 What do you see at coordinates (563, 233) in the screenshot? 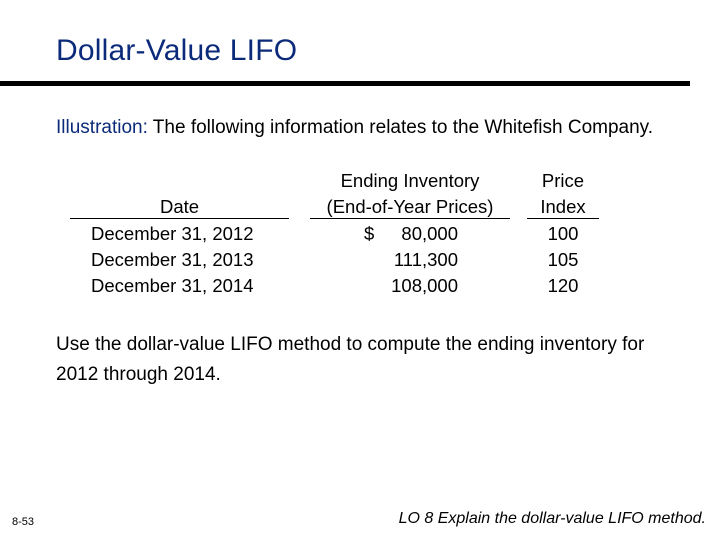
I see `row-index: 100` at bounding box center [563, 233].